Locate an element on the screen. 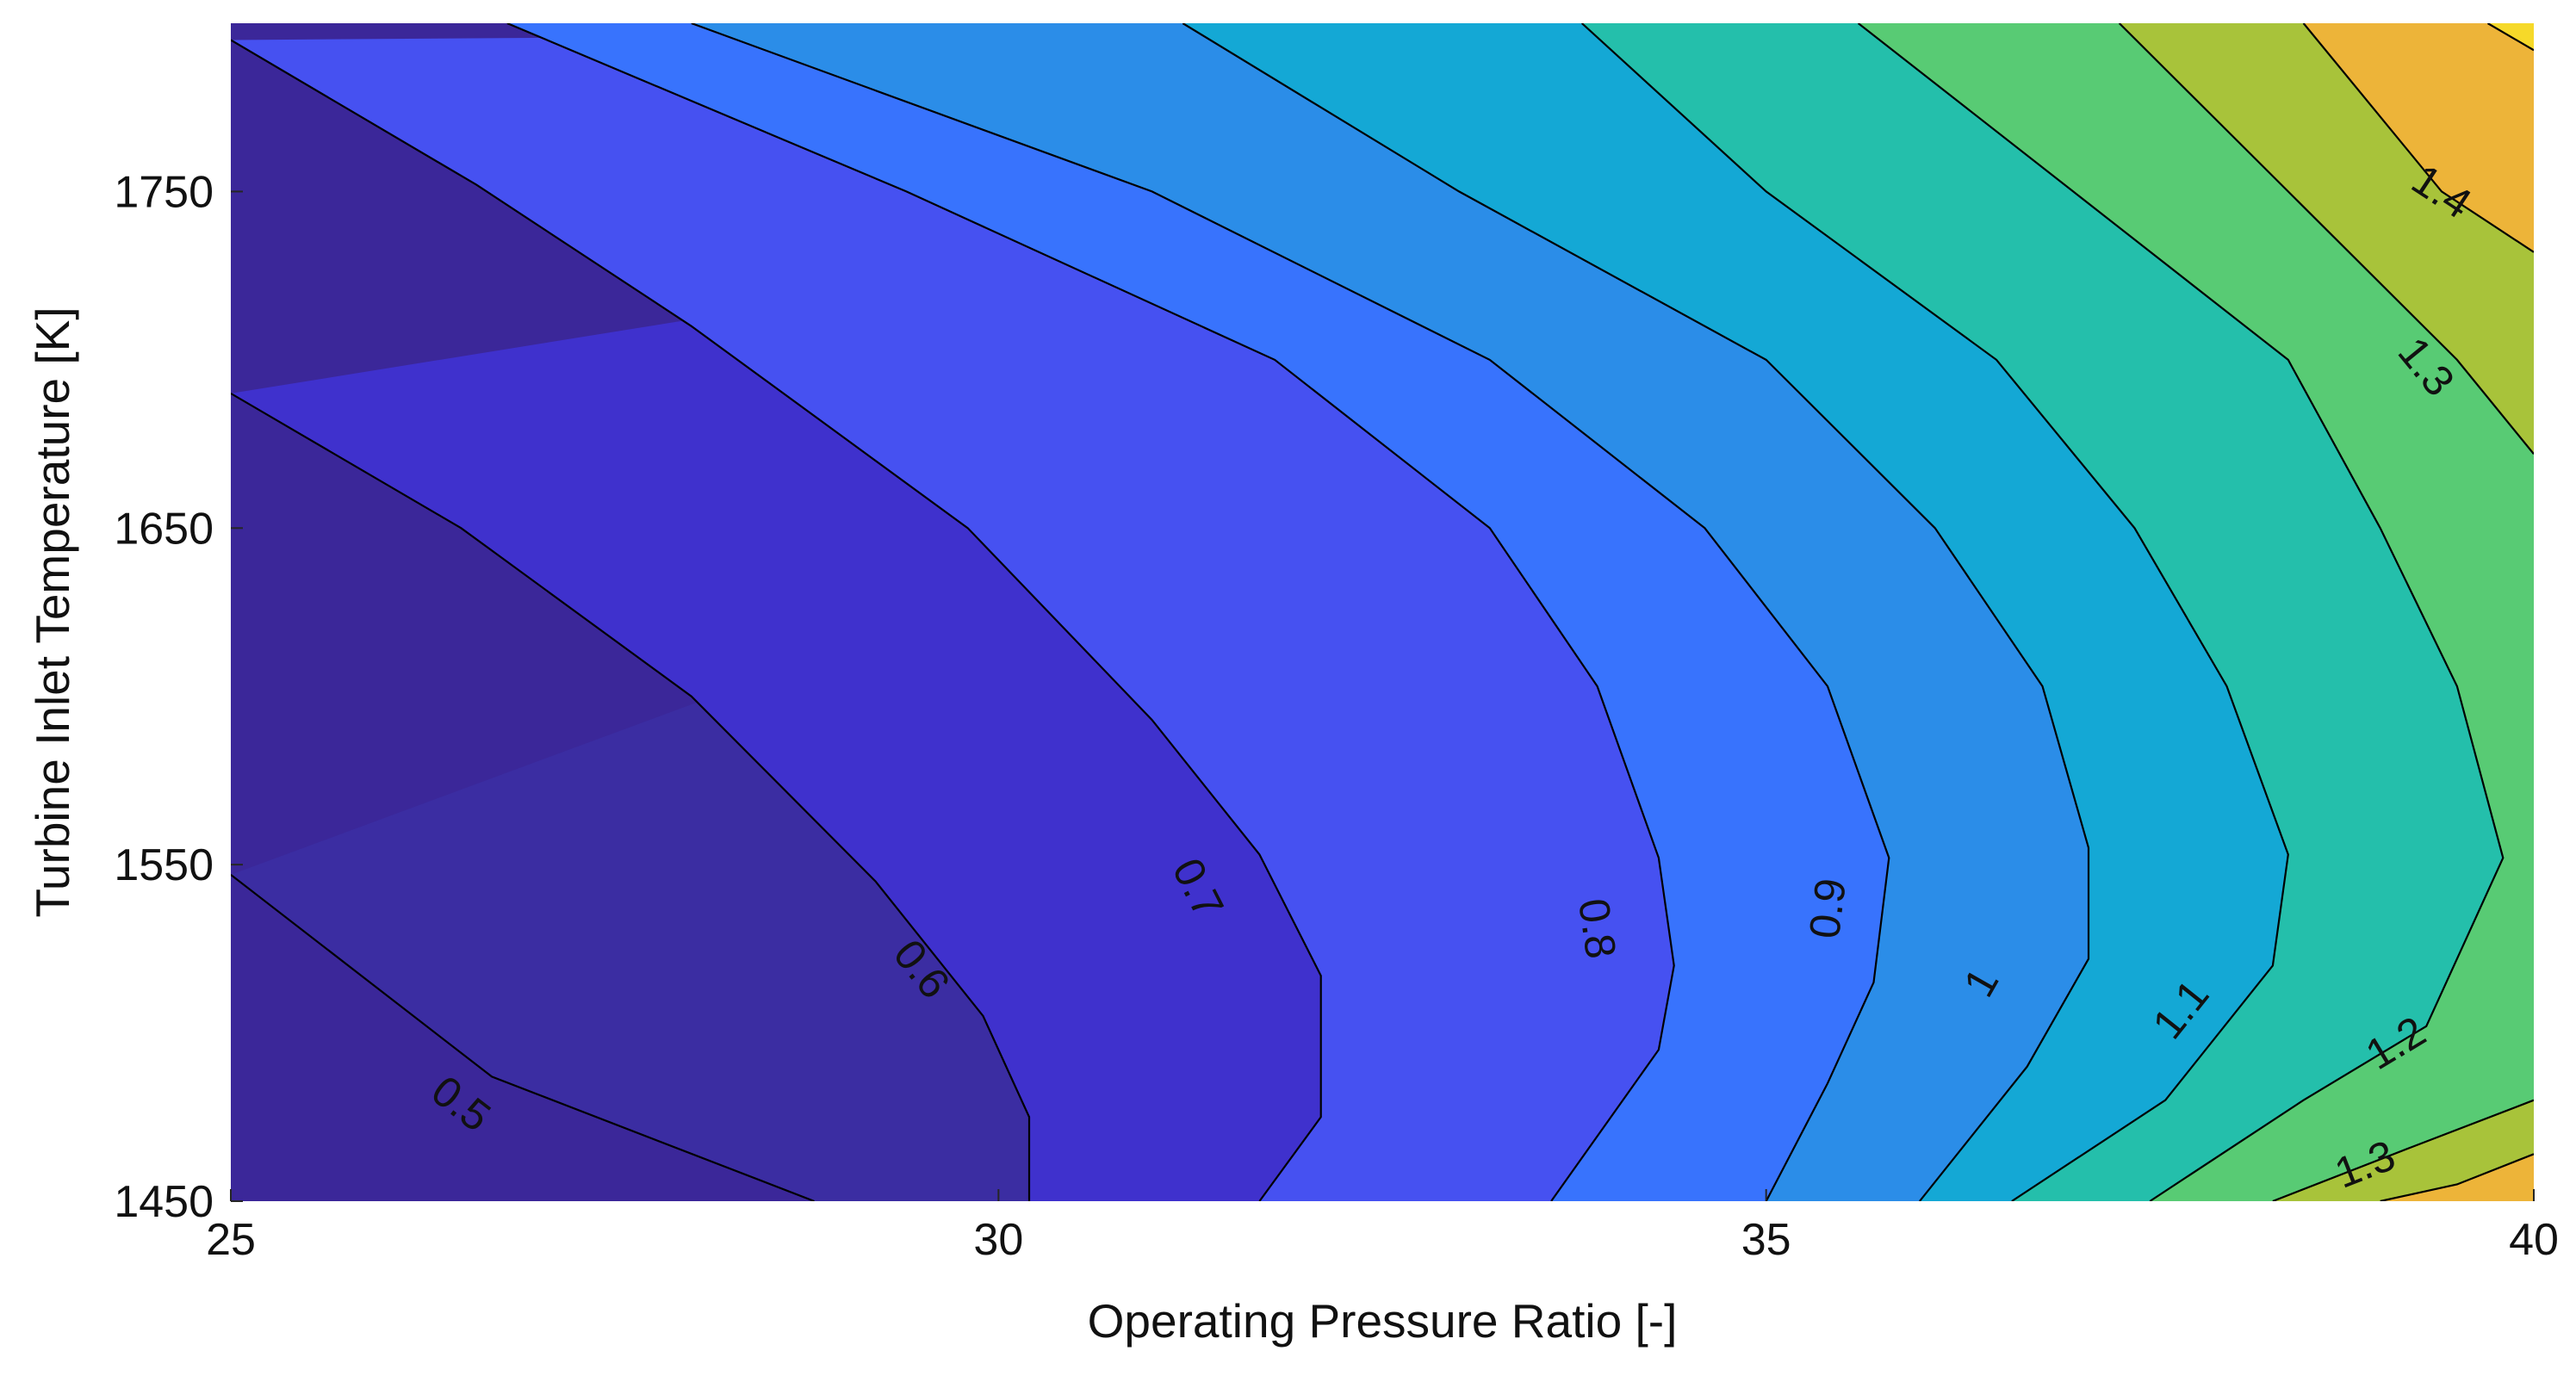 This screenshot has height=1382, width=2576. y-tick-label-3: 1750 is located at coordinates (164, 192).